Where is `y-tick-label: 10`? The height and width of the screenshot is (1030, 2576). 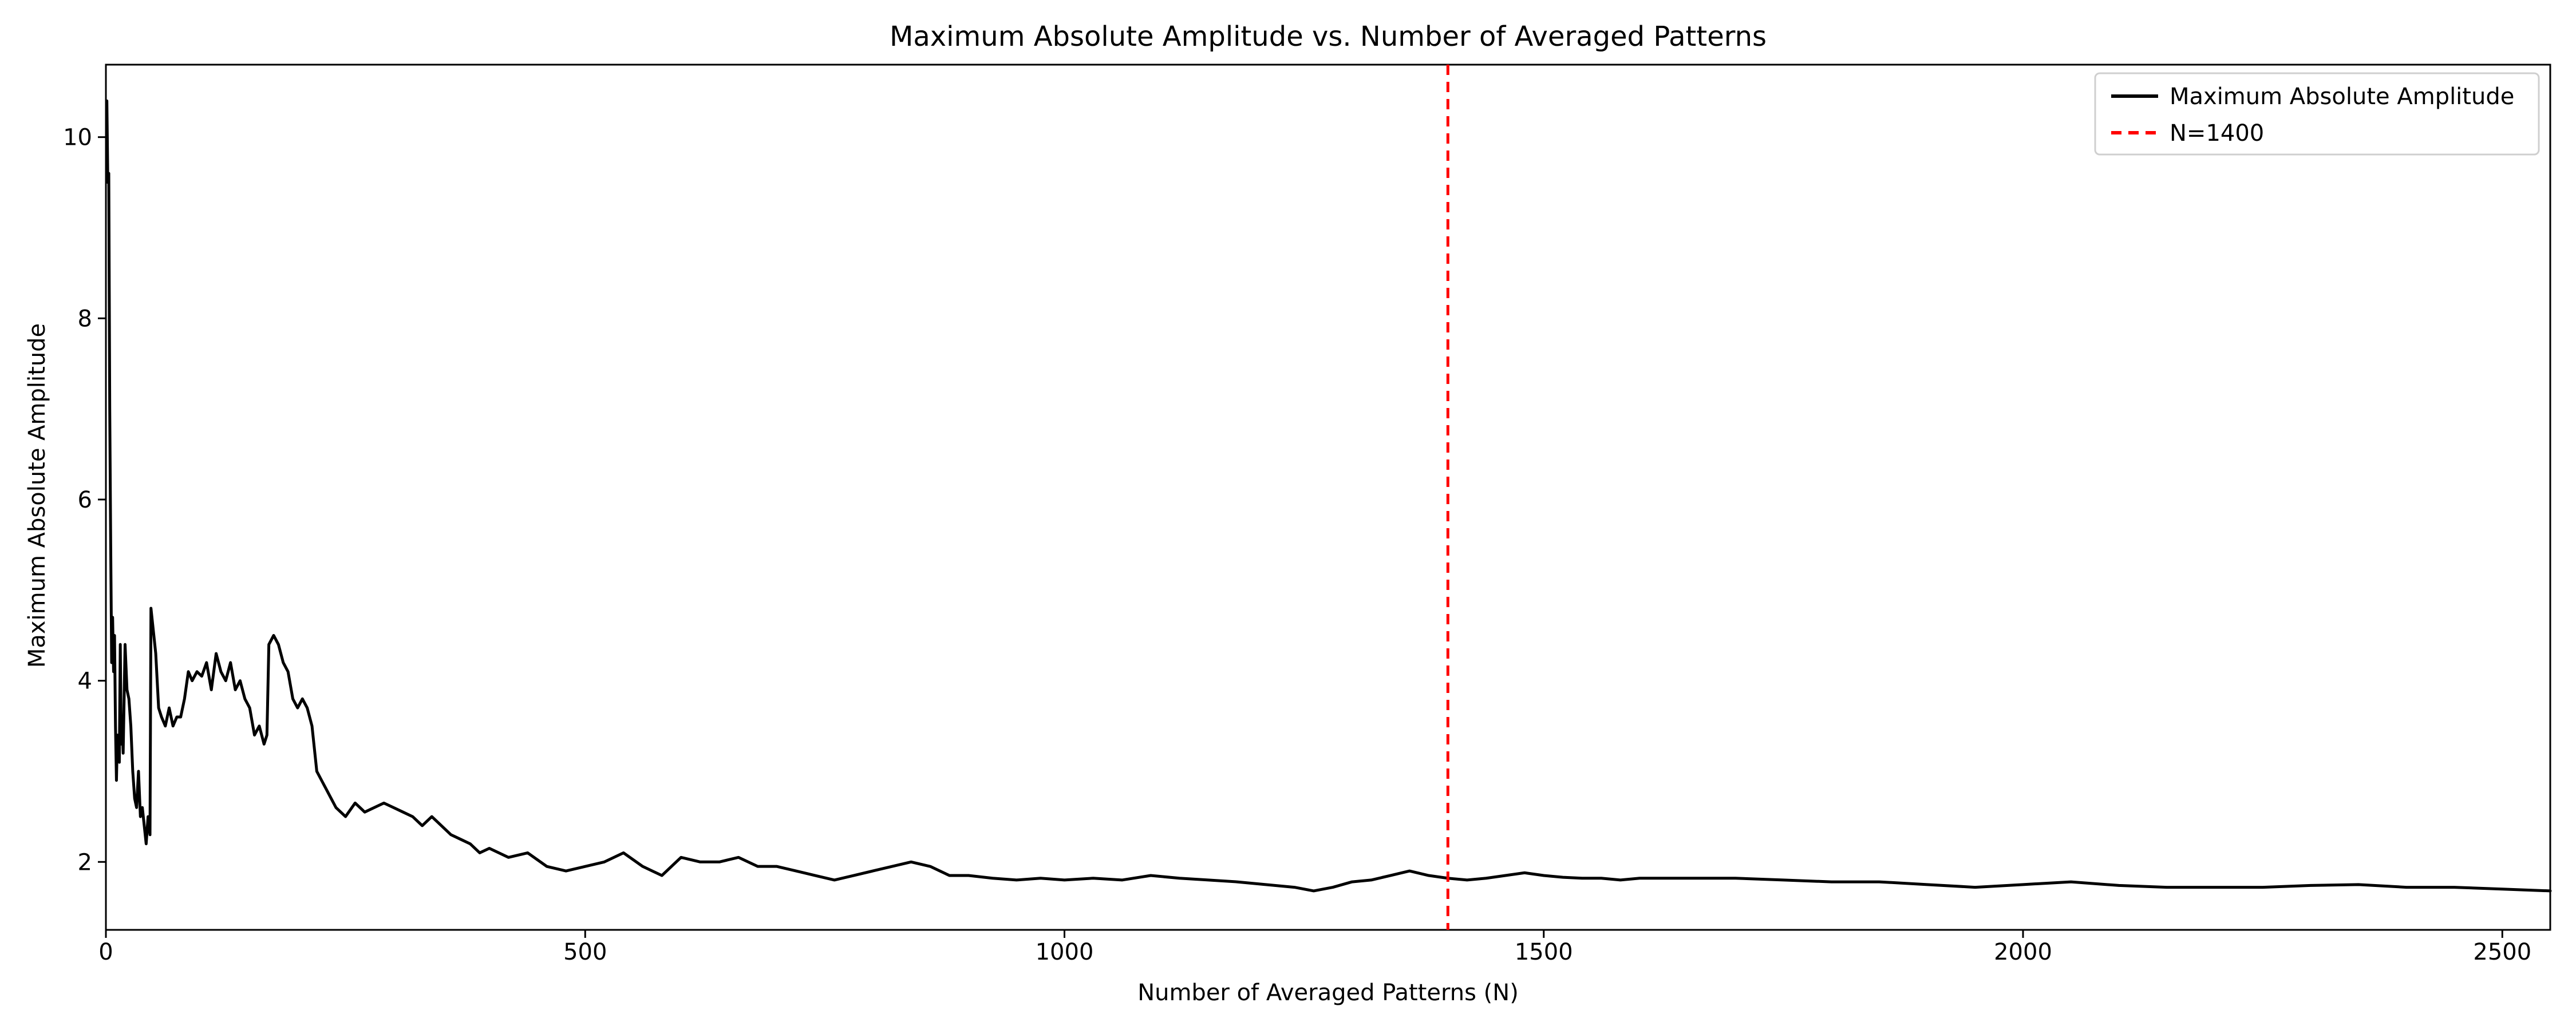
y-tick-label: 10 is located at coordinates (77, 138).